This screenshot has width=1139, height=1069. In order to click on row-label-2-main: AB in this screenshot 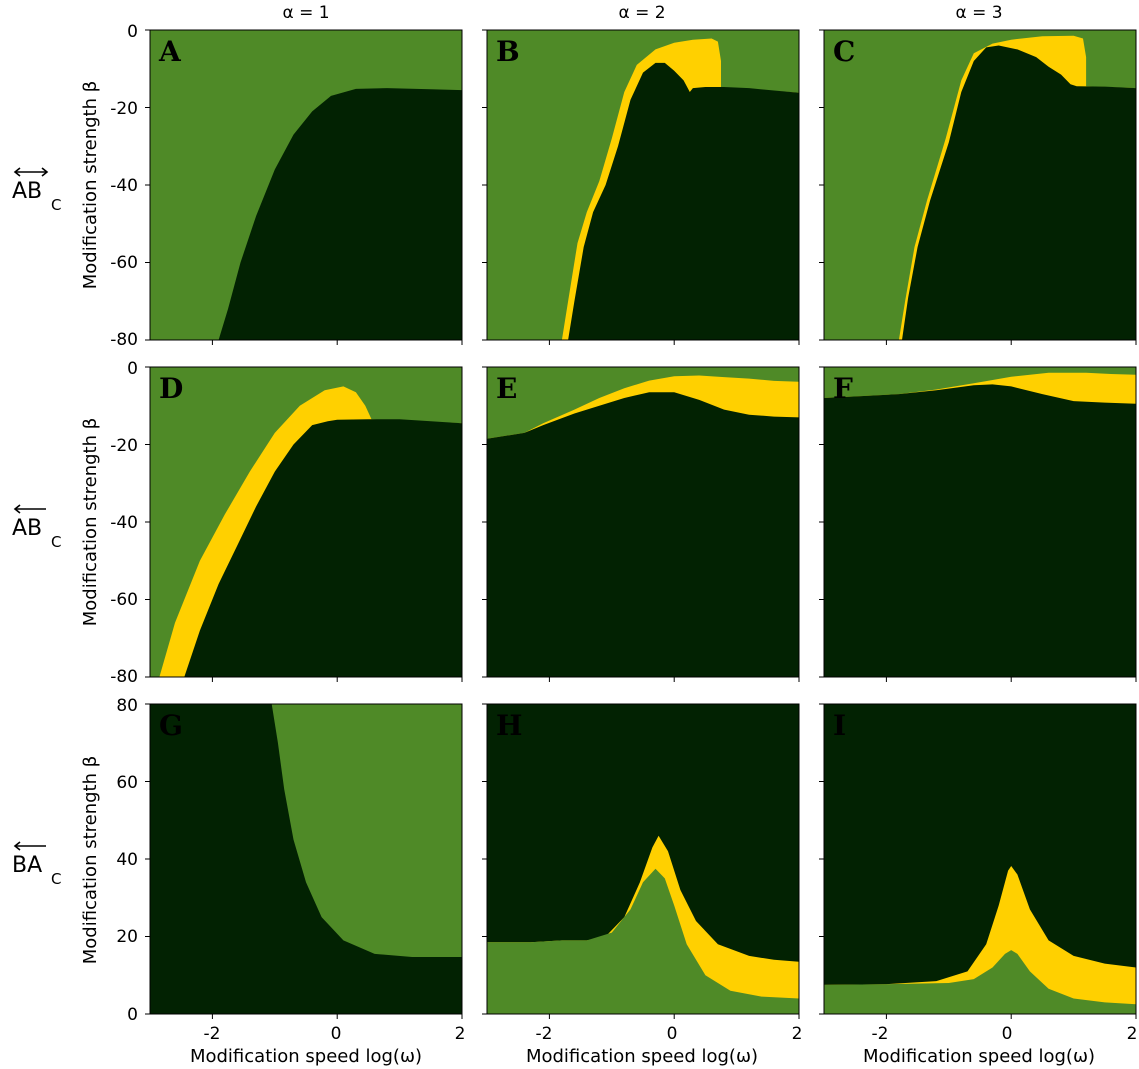, I will do `click(27, 528)`.